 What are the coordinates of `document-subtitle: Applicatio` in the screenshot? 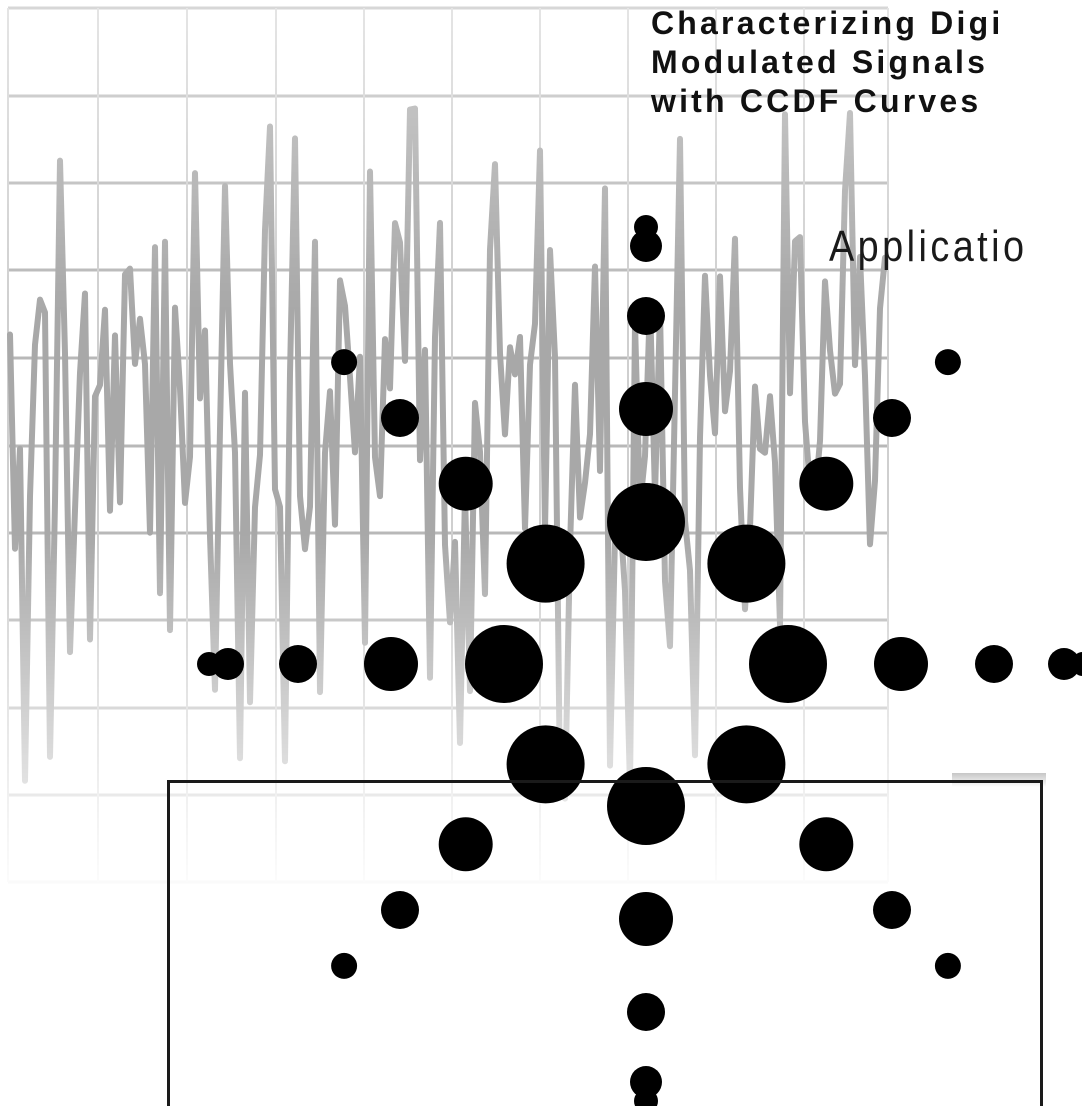 It's located at (928, 246).